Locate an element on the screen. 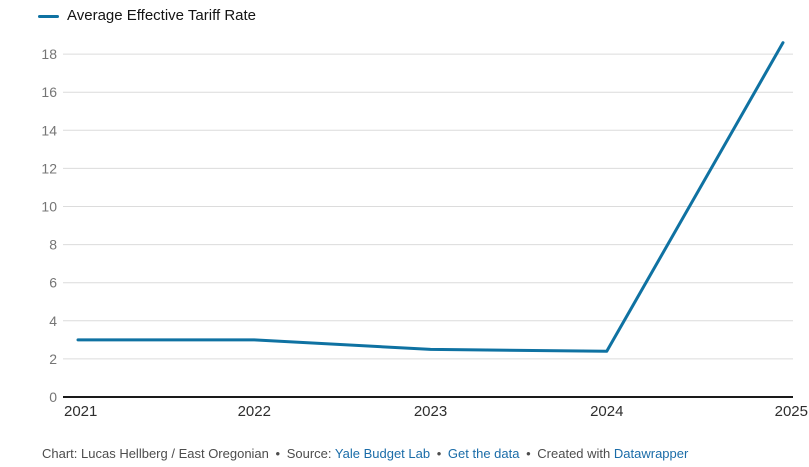 The image size is (809, 467). x-axis-tick-label: 2025 is located at coordinates (791, 411).